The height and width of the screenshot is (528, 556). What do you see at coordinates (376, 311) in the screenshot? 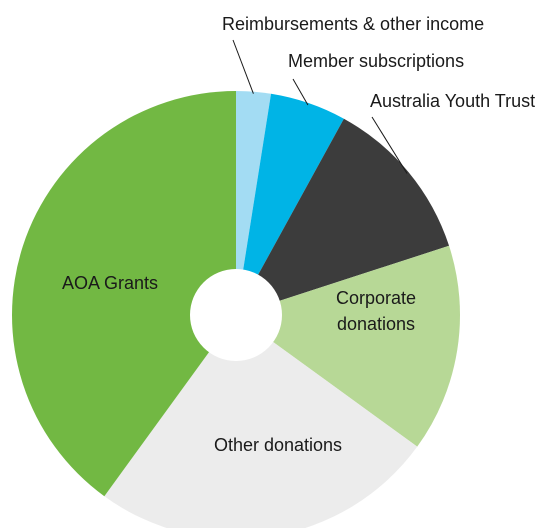
I see `label-corporate-donations: Corporate donations` at bounding box center [376, 311].